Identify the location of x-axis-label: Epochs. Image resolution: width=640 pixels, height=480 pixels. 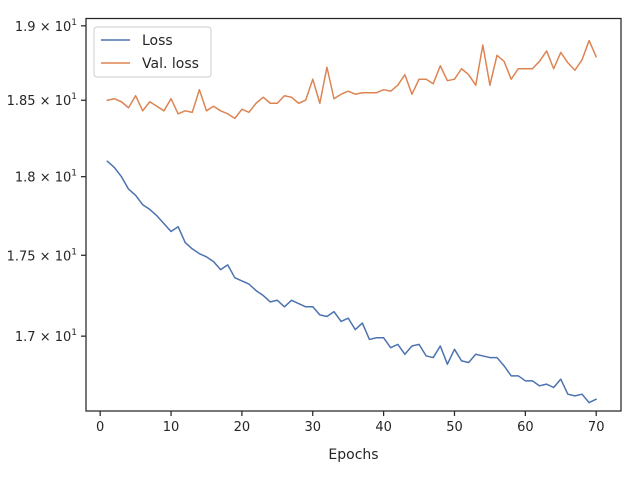
(353, 455).